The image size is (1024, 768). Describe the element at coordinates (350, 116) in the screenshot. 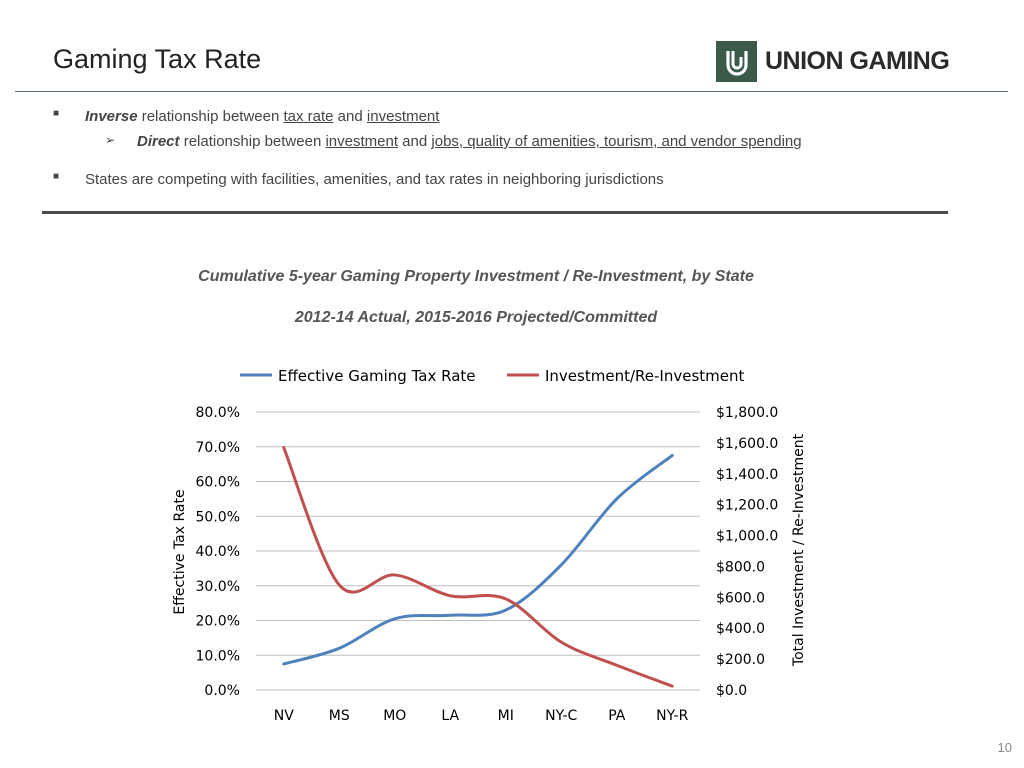

I see `bullet-1-text2: and` at that location.